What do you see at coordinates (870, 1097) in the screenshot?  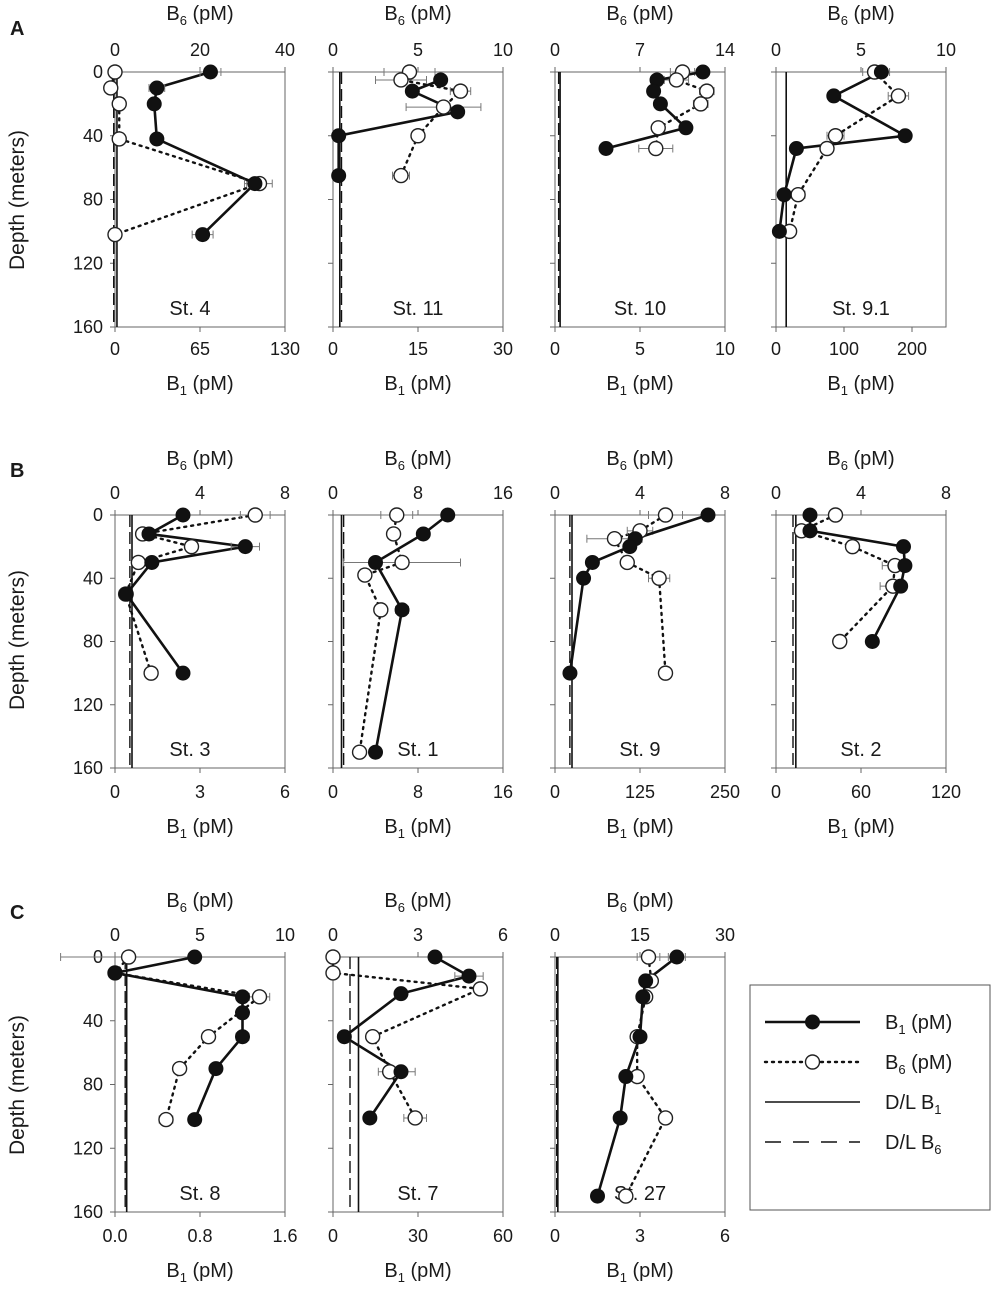 I see `legend-box` at bounding box center [870, 1097].